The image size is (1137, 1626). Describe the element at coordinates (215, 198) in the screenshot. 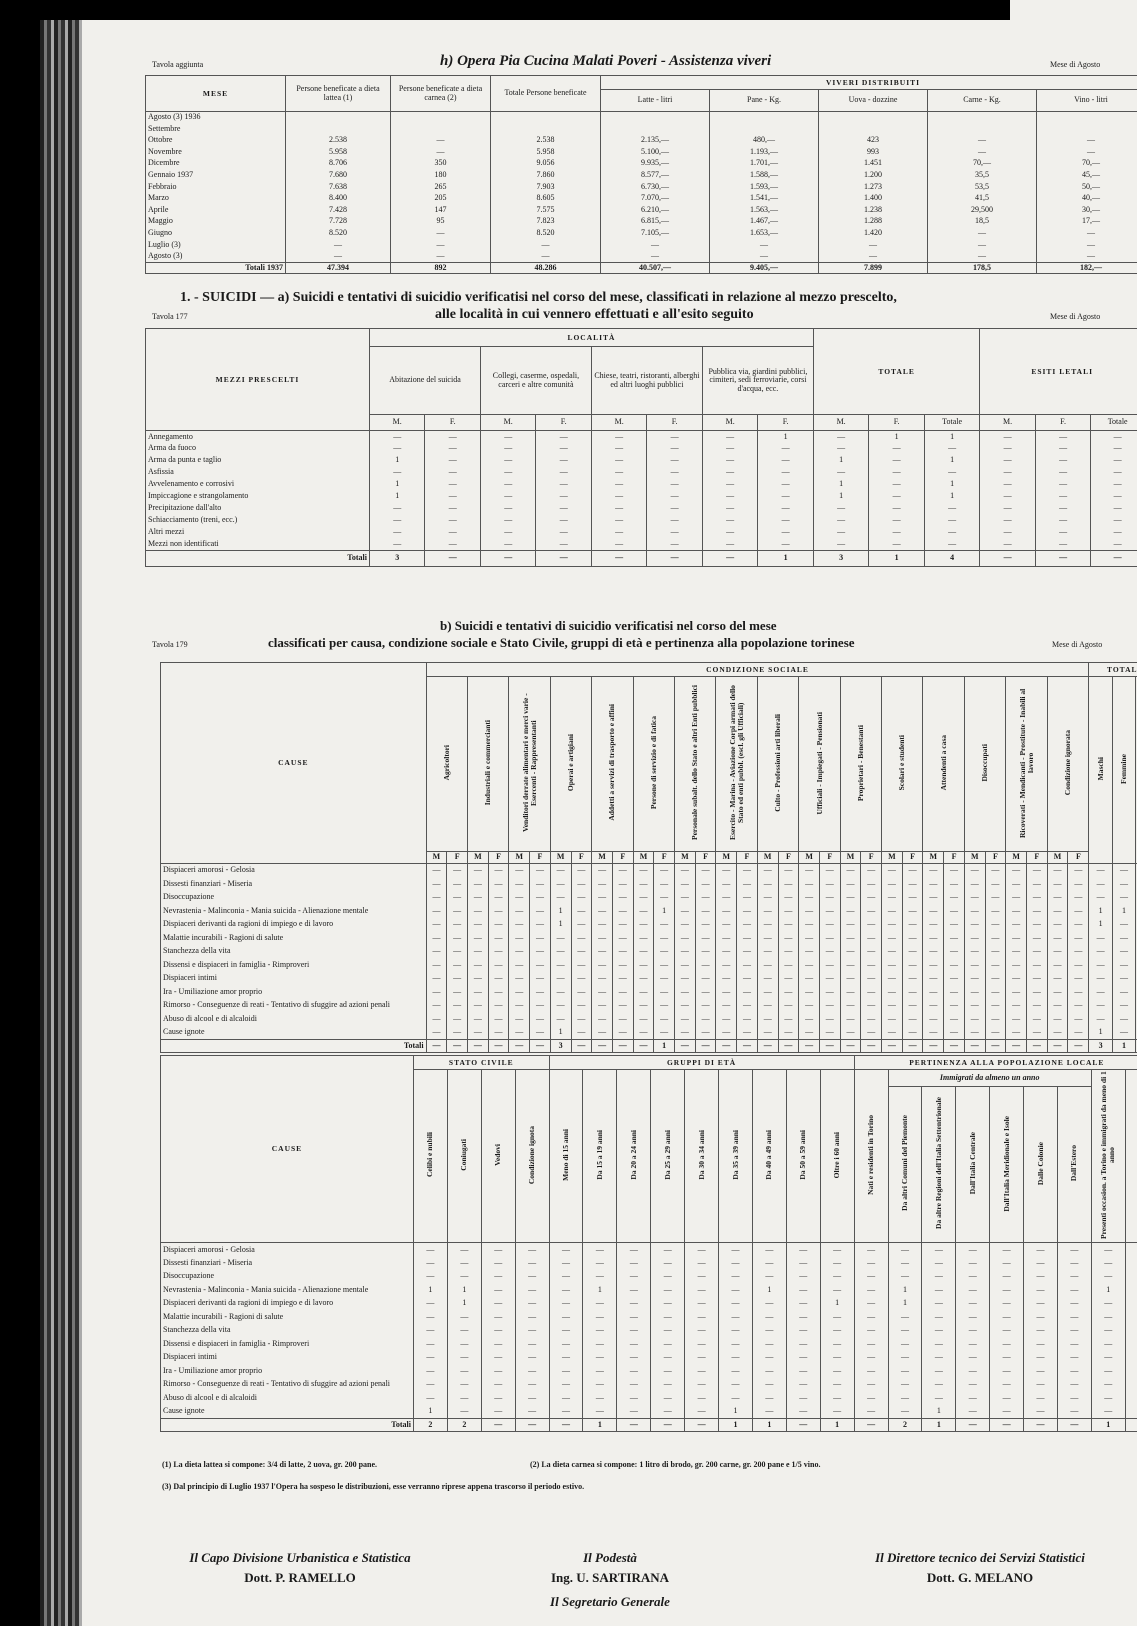

I see `row-label: Marzo` at that location.